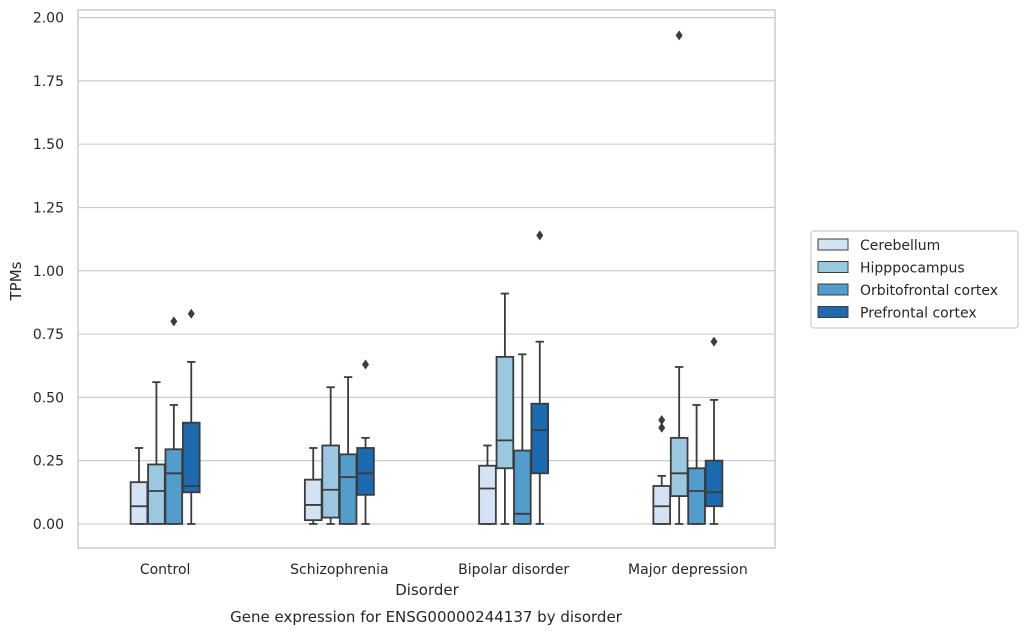 This screenshot has width=1028, height=634. What do you see at coordinates (929, 291) in the screenshot?
I see `legend-label: Orbitofrontal cortex` at bounding box center [929, 291].